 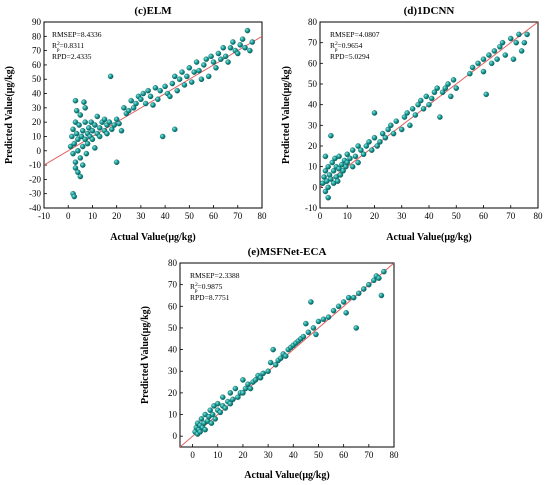 I want to click on panel-msfnet-ytick-label: 30, so click(x=173, y=371).